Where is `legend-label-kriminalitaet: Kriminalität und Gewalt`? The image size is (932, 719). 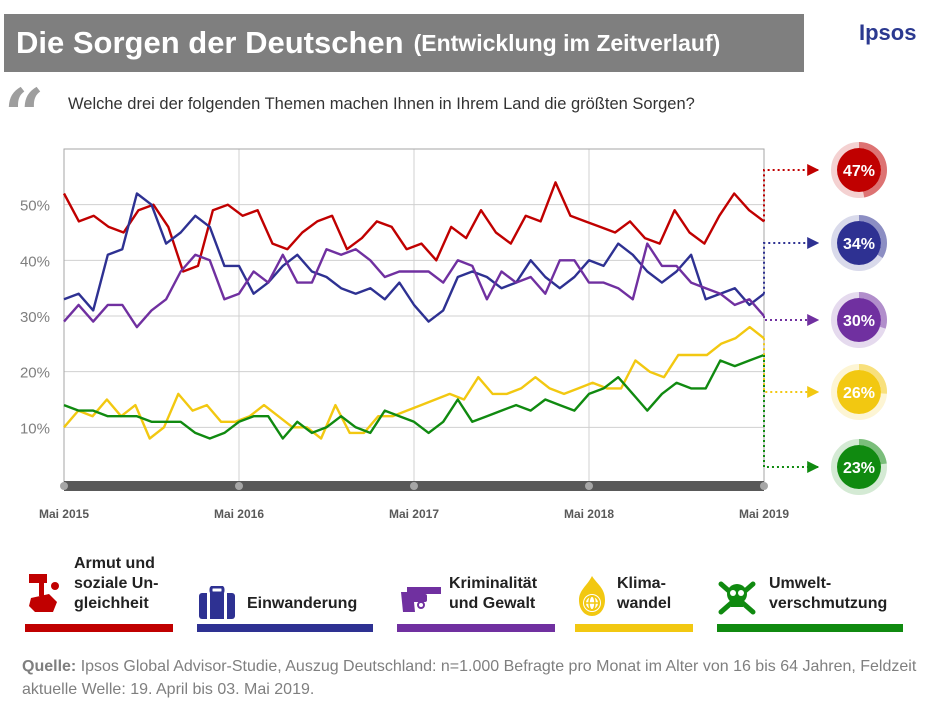
legend-label-kriminalitaet: Kriminalität und Gewalt is located at coordinates (493, 593).